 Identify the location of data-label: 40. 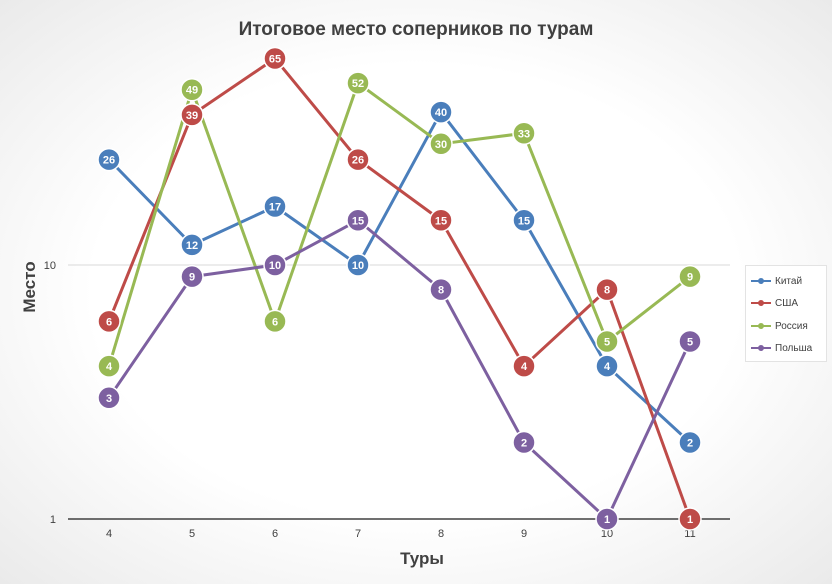
(441, 113).